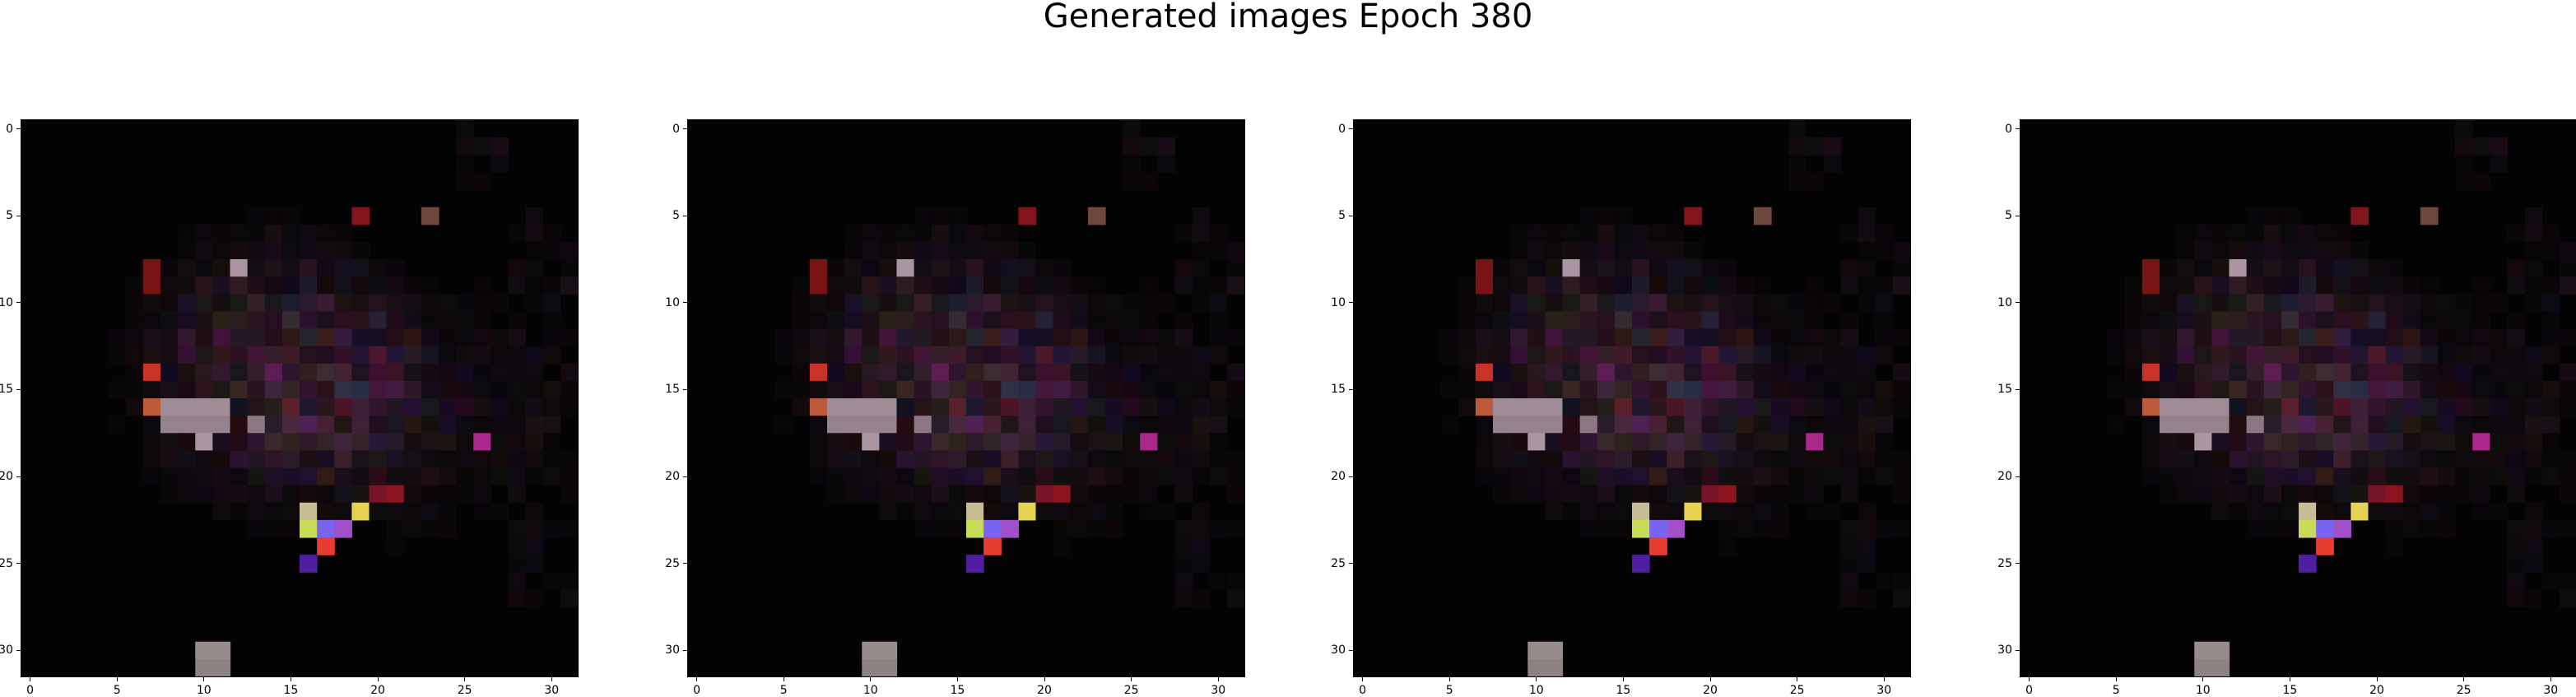  Describe the element at coordinates (672, 651) in the screenshot. I see `y-tick-label: 30` at that location.